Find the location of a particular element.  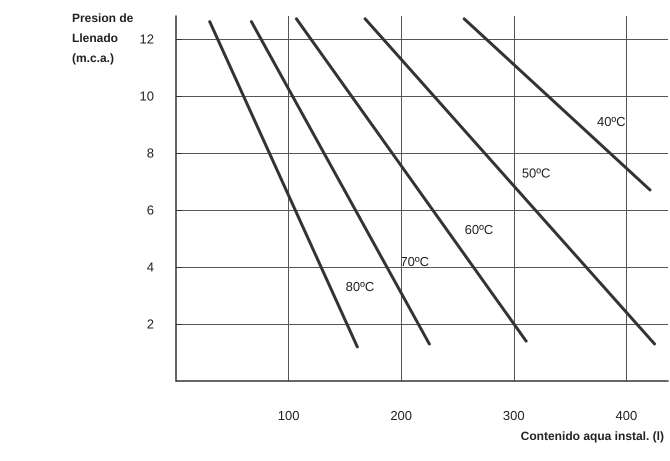

y-tick-label: 10 is located at coordinates (147, 96).